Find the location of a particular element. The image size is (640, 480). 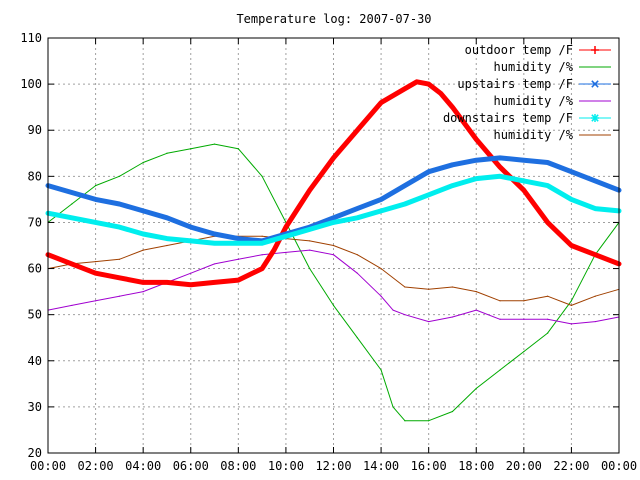

x-tick-label: 22:00 is located at coordinates (571, 466).